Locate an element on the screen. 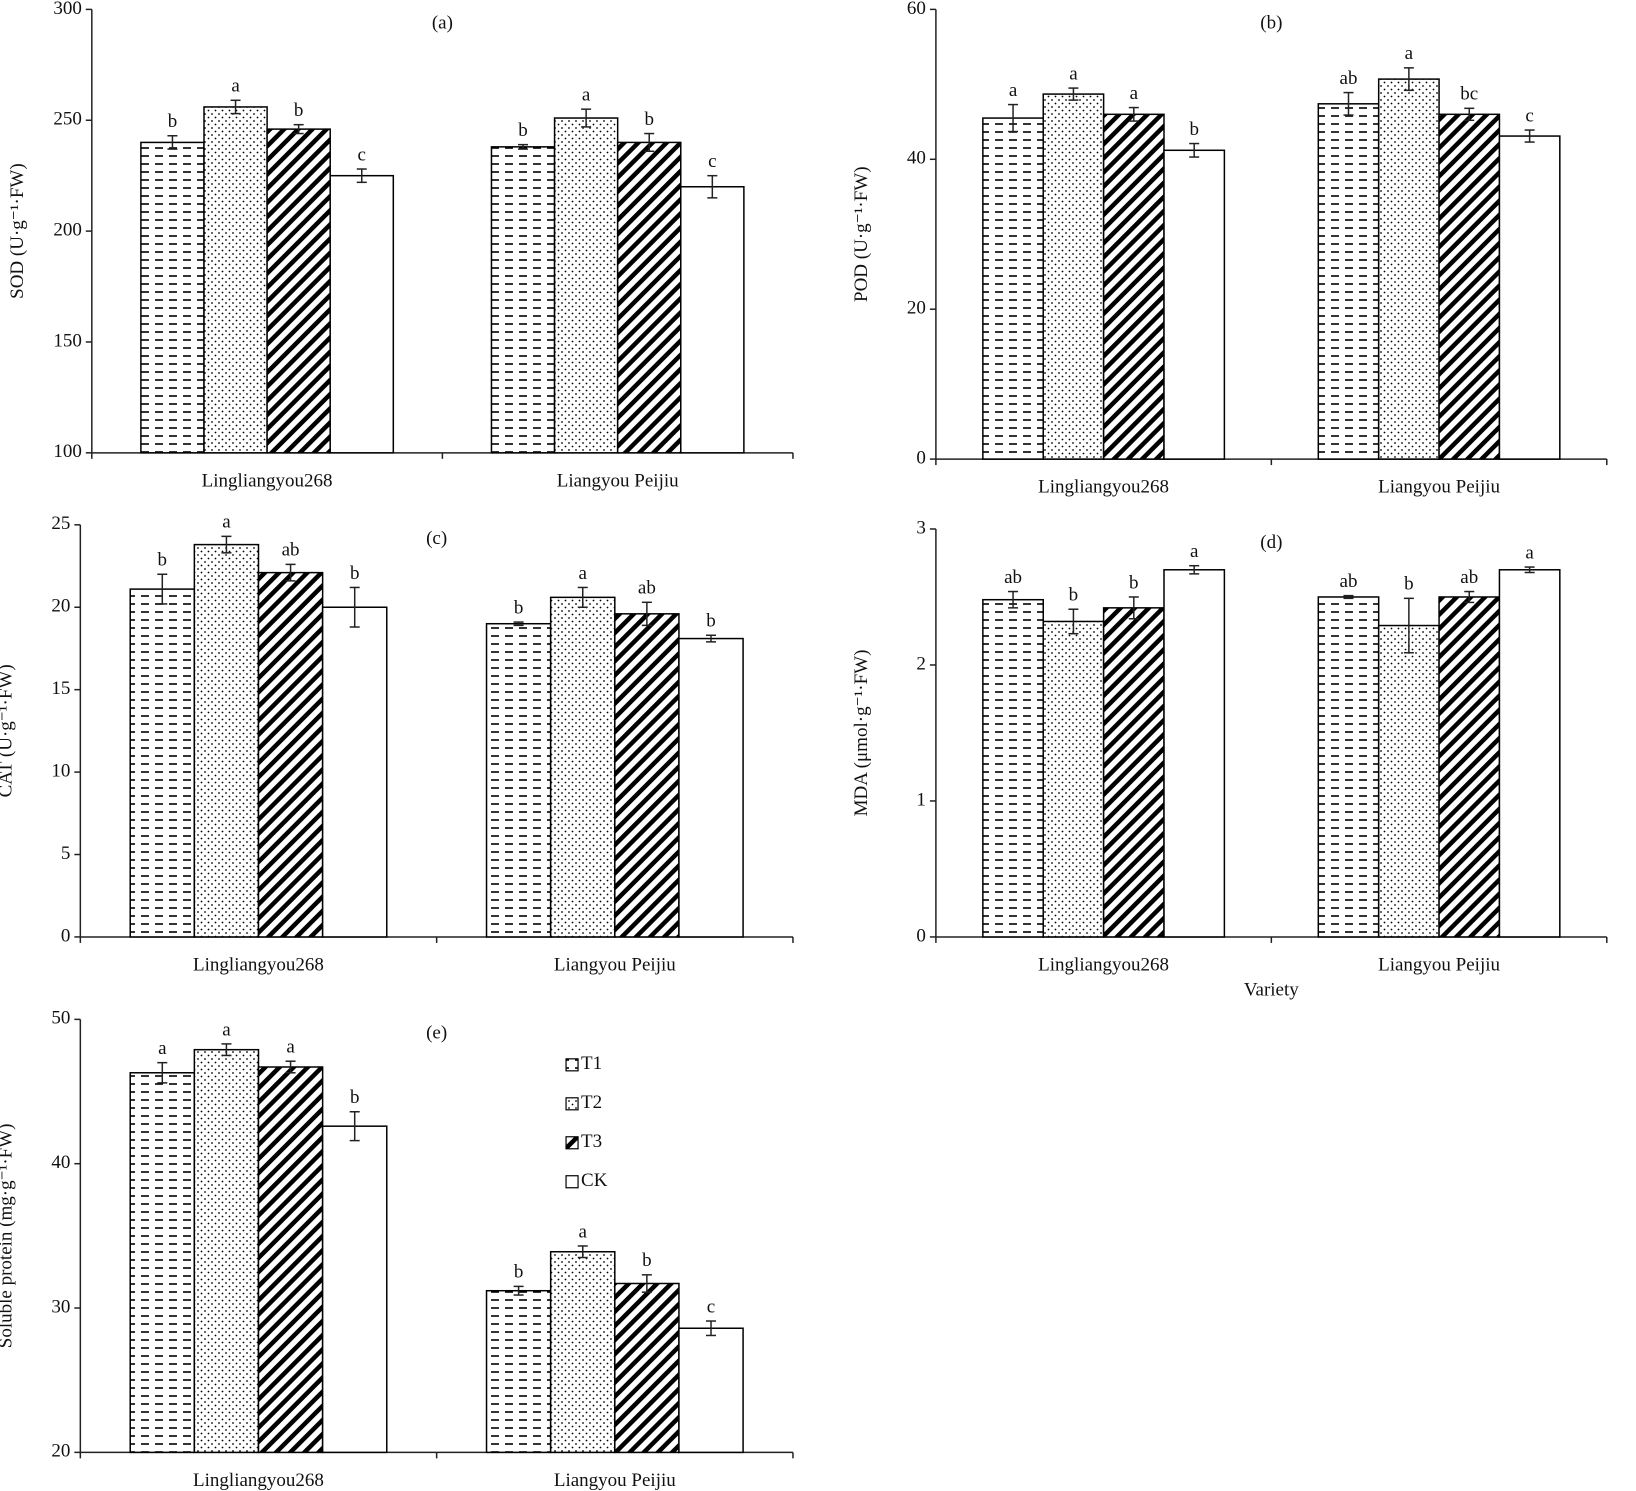 Image resolution: width=1636 pixels, height=1491 pixels. y-tick-label: 30 is located at coordinates (60, 1306).